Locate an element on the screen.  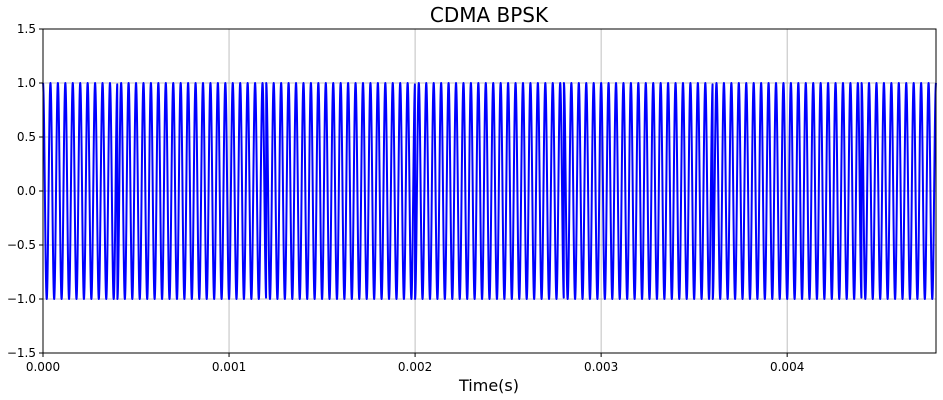
chart-title: CDMA BPSK is located at coordinates (489, 15).